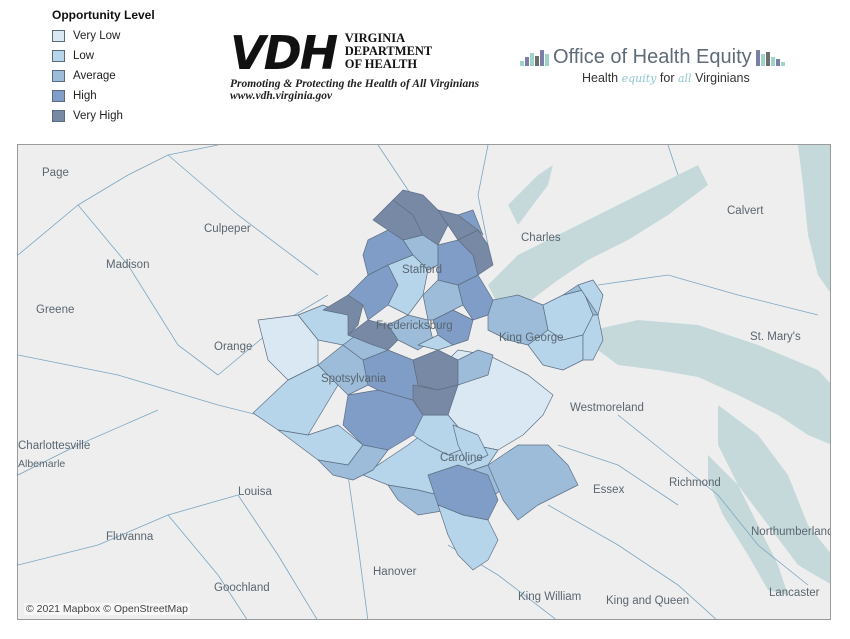  Describe the element at coordinates (414, 326) in the screenshot. I see `place-label: Fredericksburg` at that location.